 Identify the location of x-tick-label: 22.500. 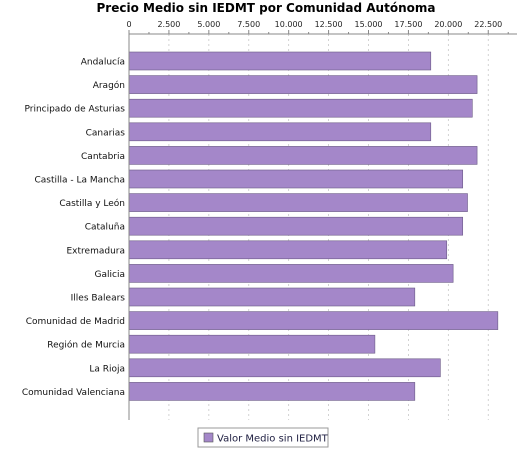
(488, 24).